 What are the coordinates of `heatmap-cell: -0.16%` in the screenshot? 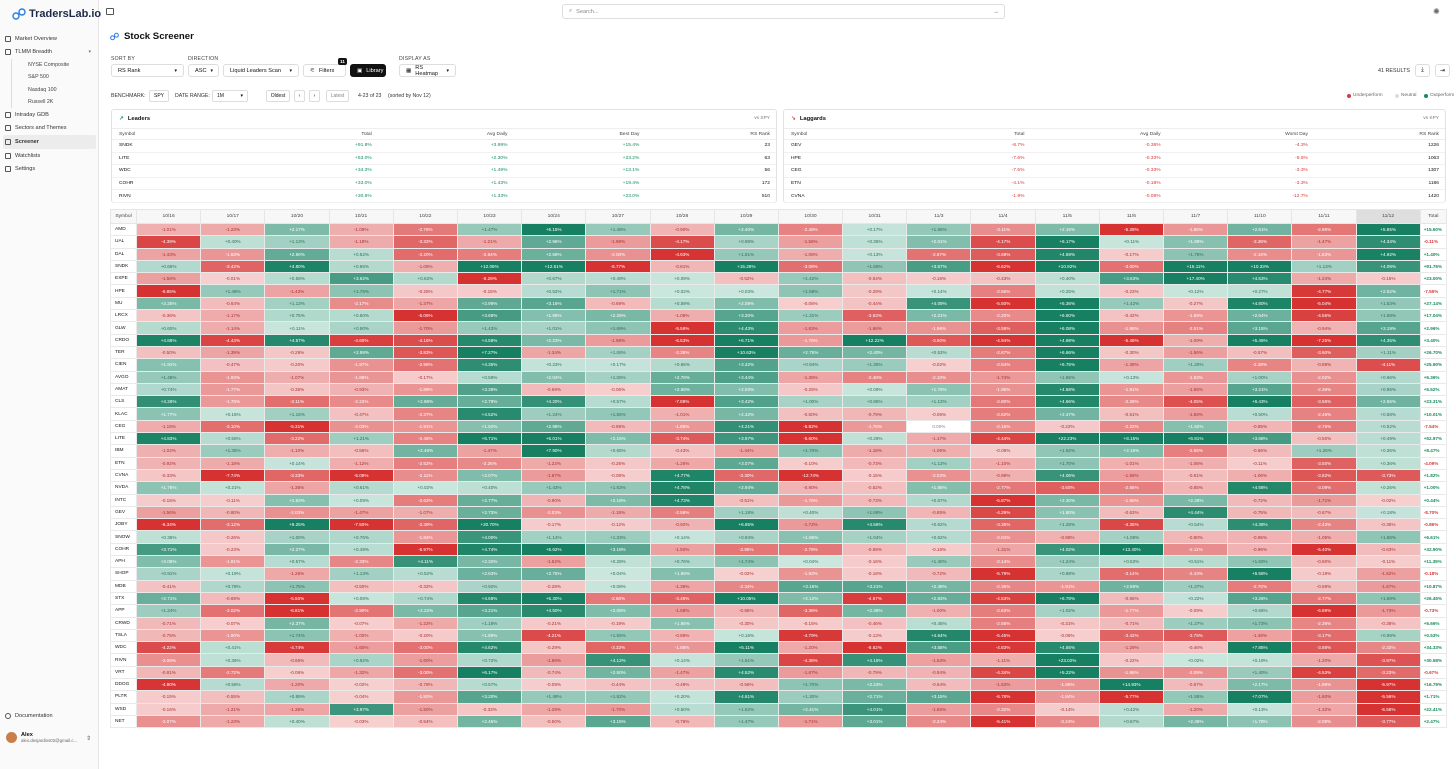 It's located at (875, 562).